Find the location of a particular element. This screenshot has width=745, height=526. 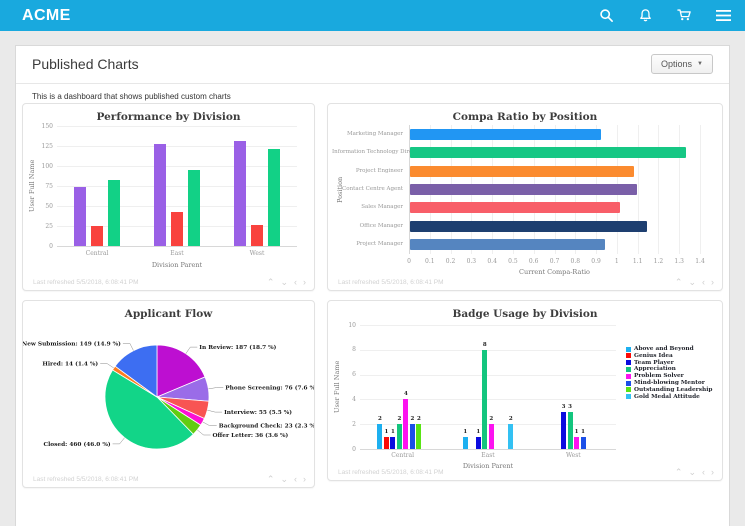

bar-West-Team Player is located at coordinates (564, 430).